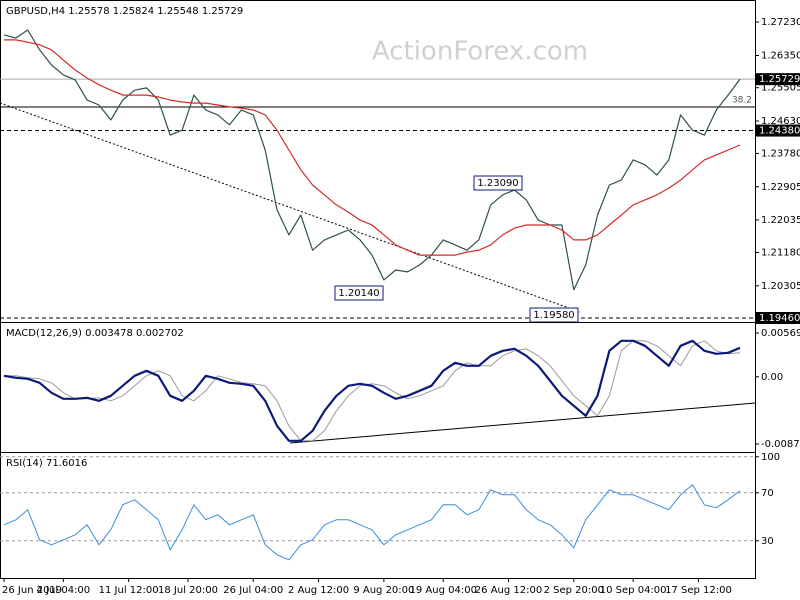  What do you see at coordinates (188, 590) in the screenshot?
I see `x-tick-label: 18 Jul 20:00` at bounding box center [188, 590].